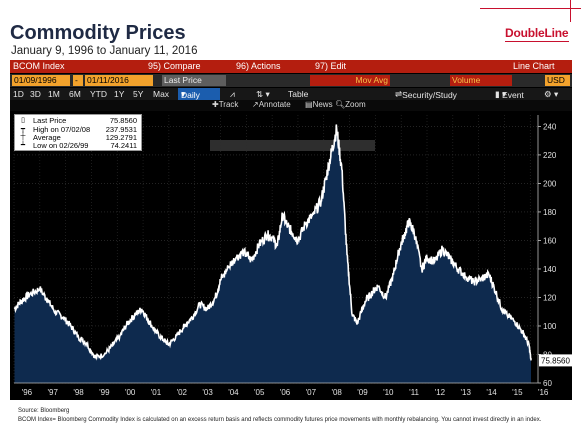  What do you see at coordinates (86, 120) in the screenshot?
I see `legend-last-row: Last Price 75.8560` at bounding box center [86, 120].